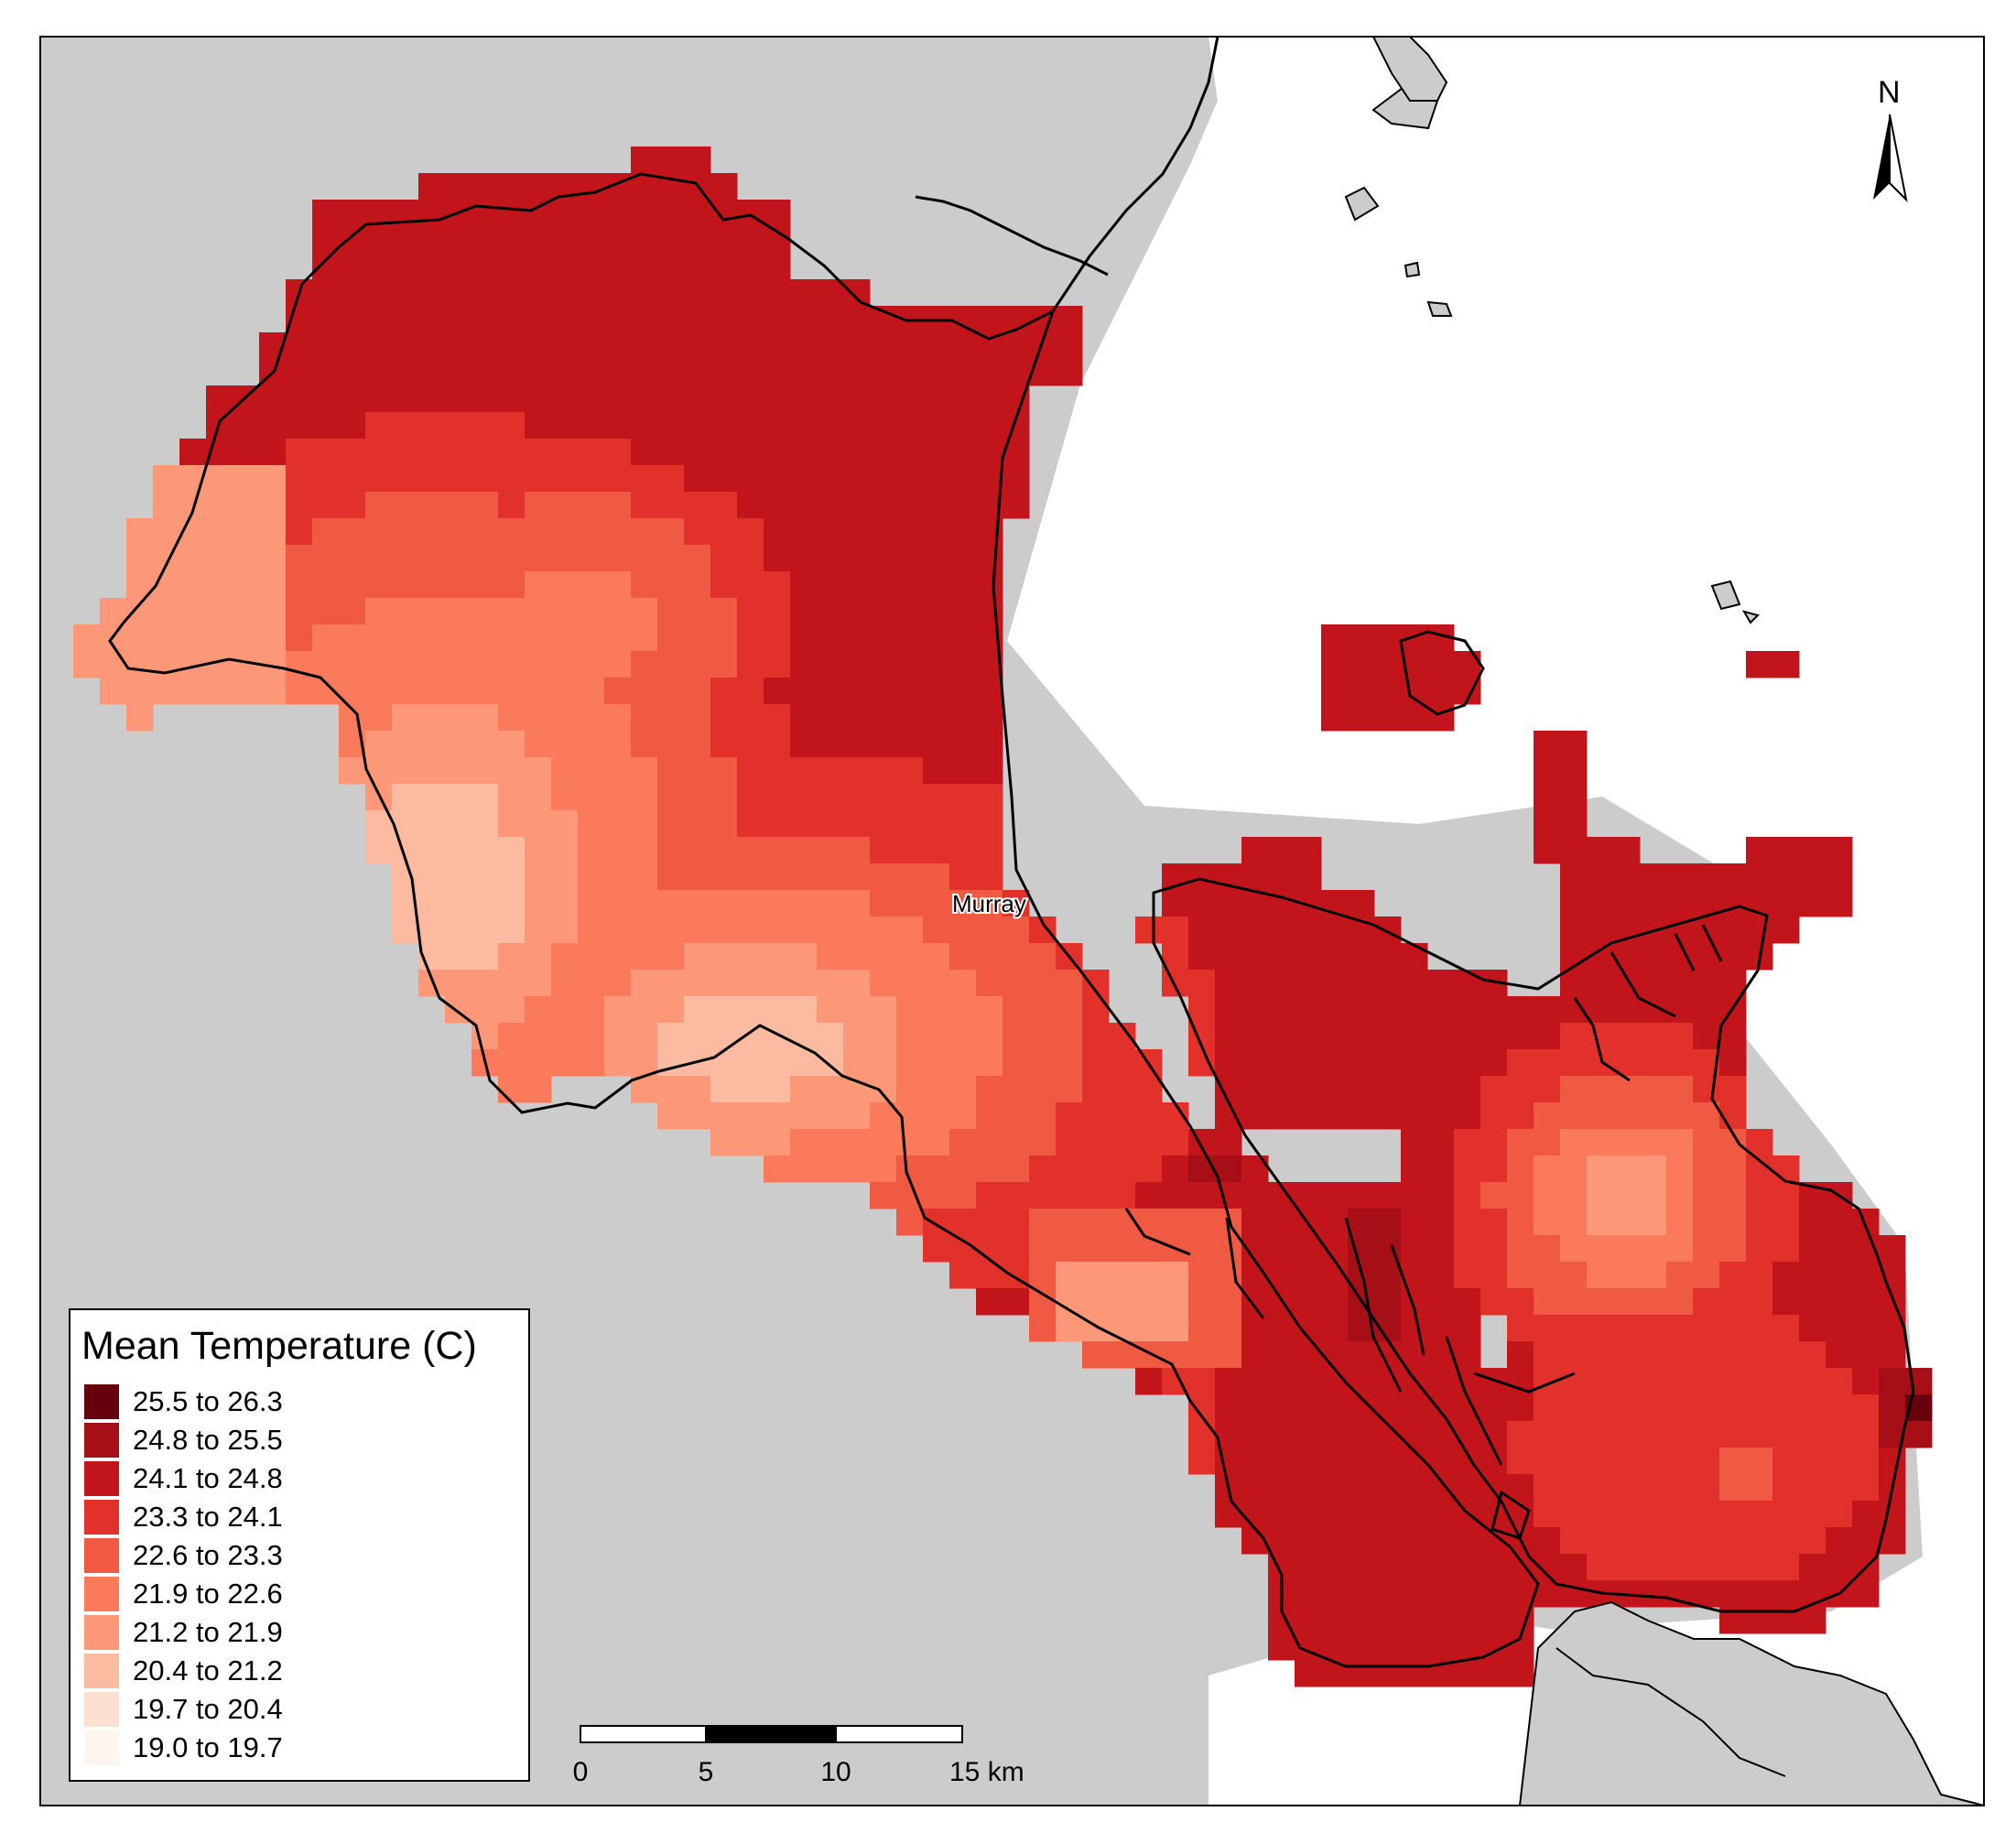 This screenshot has width=2016, height=1833. What do you see at coordinates (208, 1747) in the screenshot?
I see `legend-label: 19.0 to 19.7` at bounding box center [208, 1747].